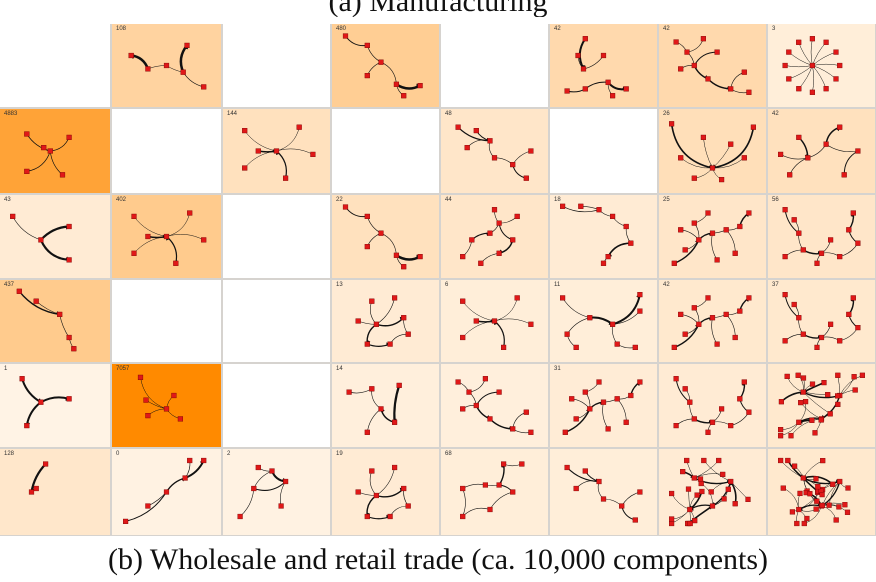 Image resolution: width=876 pixels, height=582 pixels. Describe the element at coordinates (55, 405) in the screenshot. I see `network-cell: 1` at that location.